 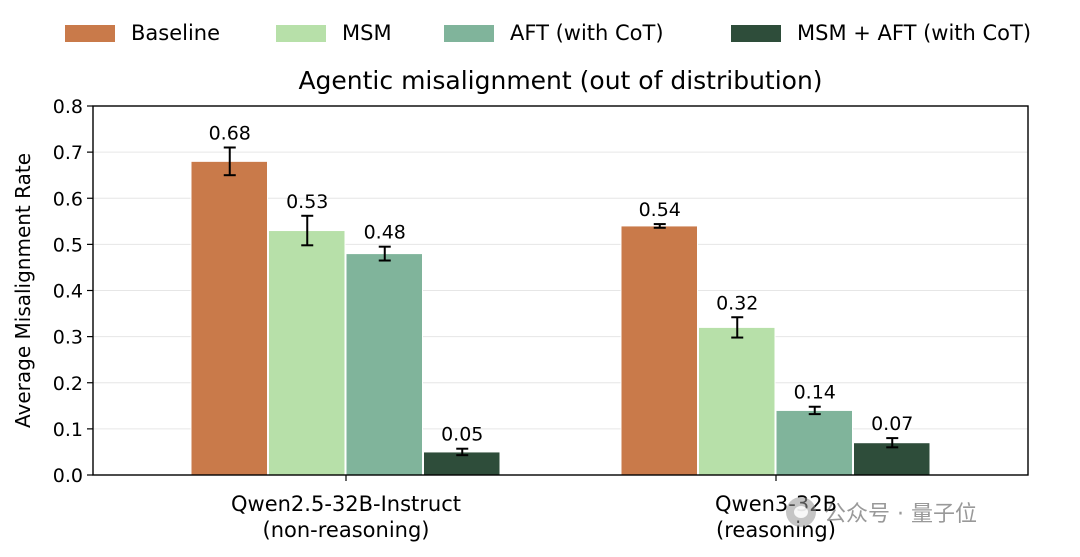 What do you see at coordinates (801, 512) in the screenshot?
I see `wechat-logo-icon` at bounding box center [801, 512].